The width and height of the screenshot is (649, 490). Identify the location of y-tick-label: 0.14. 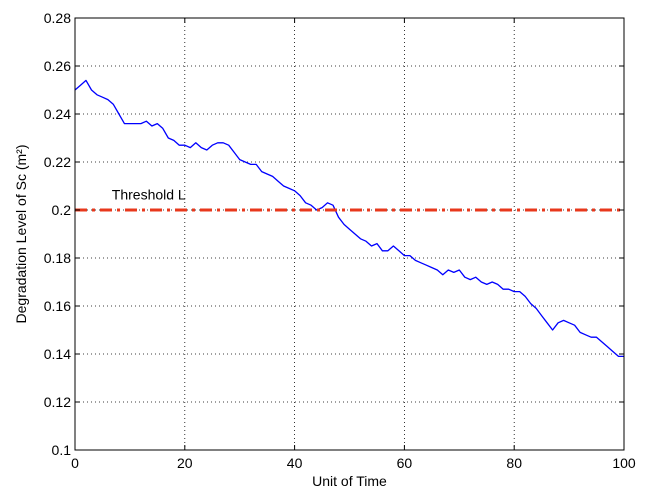
(57, 354).